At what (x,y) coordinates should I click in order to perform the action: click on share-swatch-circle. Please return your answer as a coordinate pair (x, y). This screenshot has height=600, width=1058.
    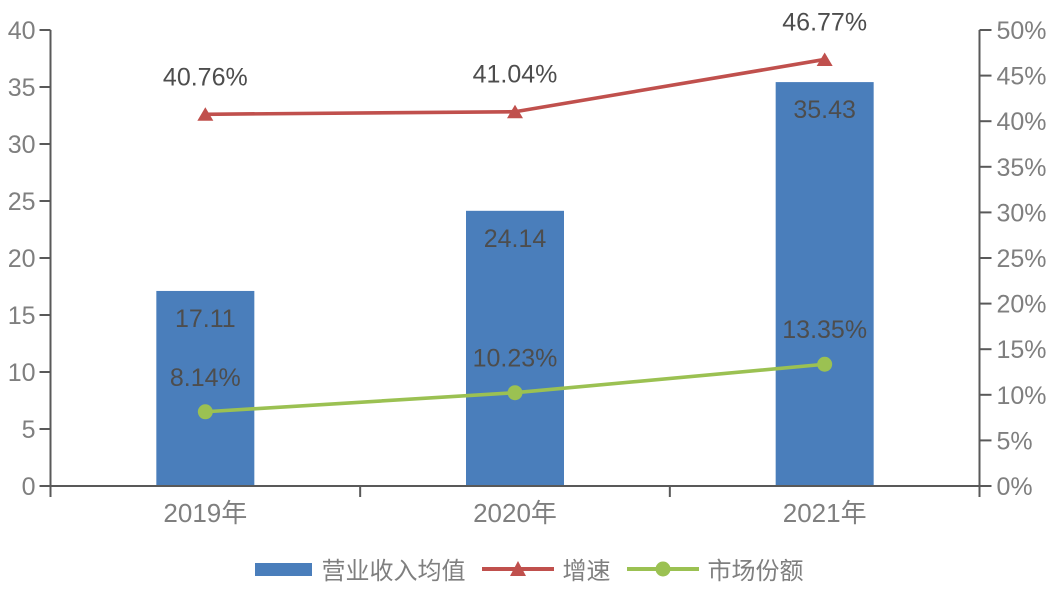
    Looking at the image, I should click on (662, 568).